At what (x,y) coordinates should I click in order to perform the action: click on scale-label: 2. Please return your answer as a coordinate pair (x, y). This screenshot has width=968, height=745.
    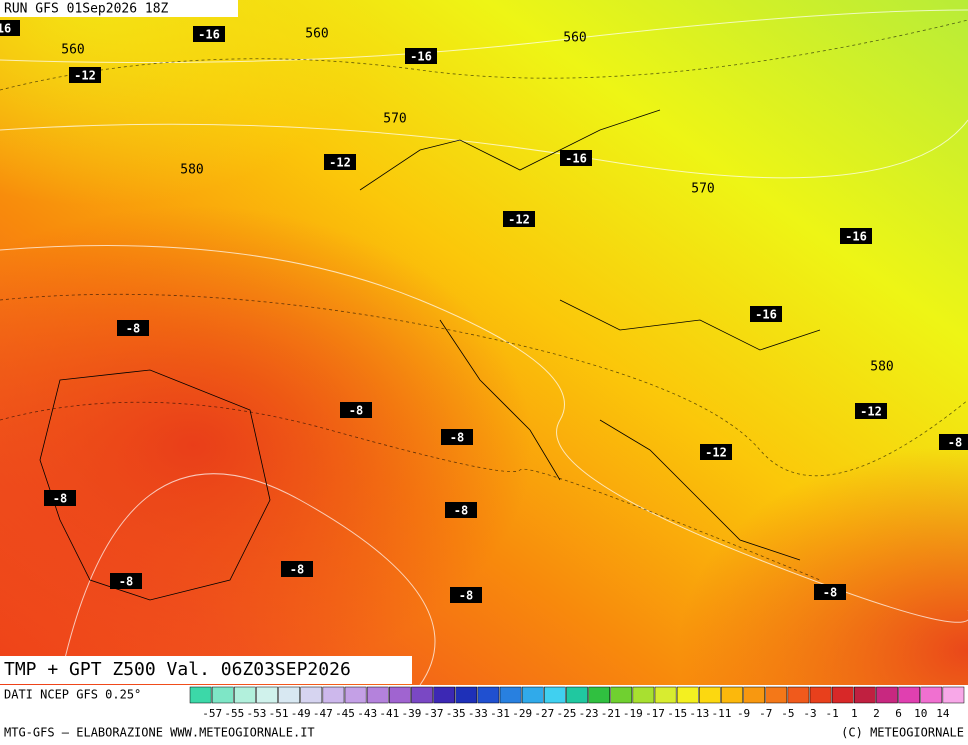
    Looking at the image, I should click on (876, 713).